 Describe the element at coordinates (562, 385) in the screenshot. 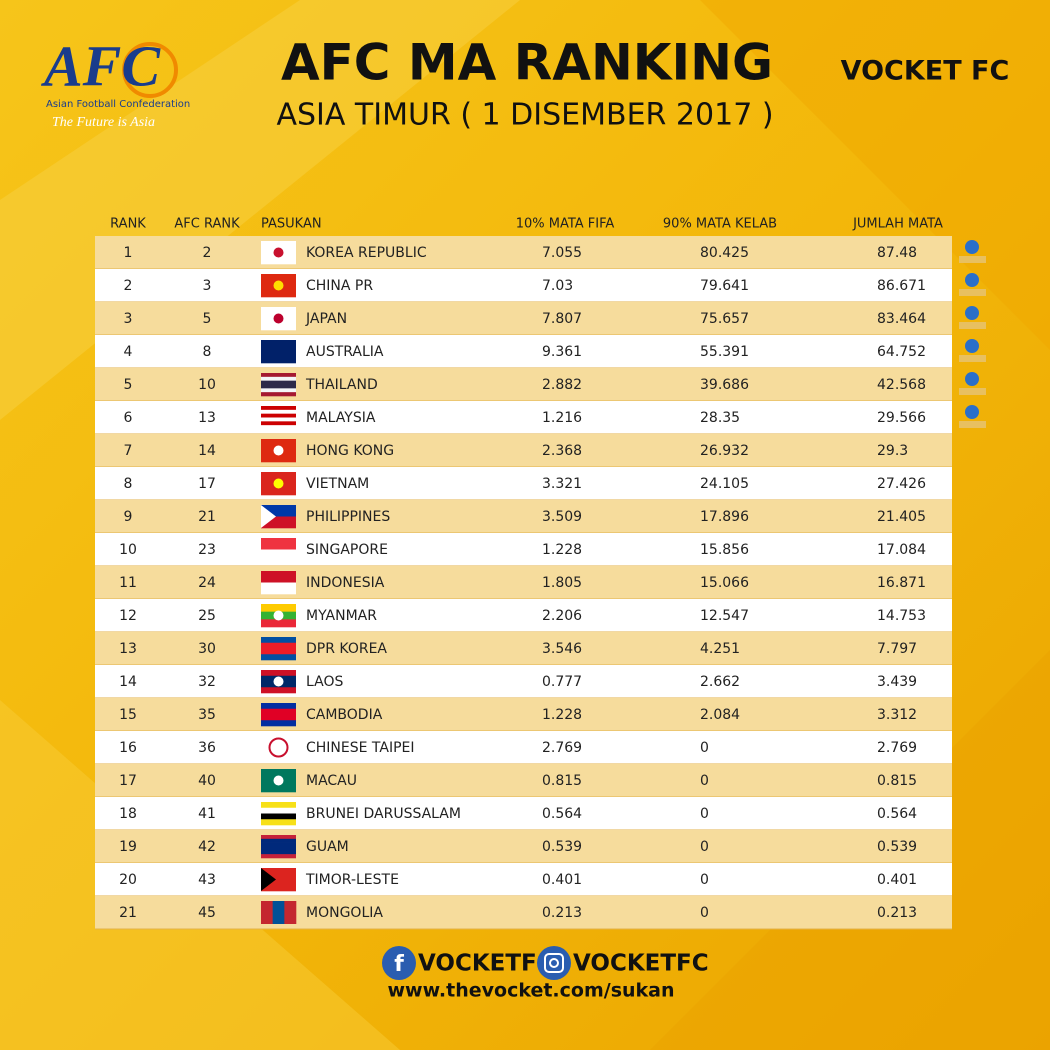

I see `cell: 2.882` at that location.